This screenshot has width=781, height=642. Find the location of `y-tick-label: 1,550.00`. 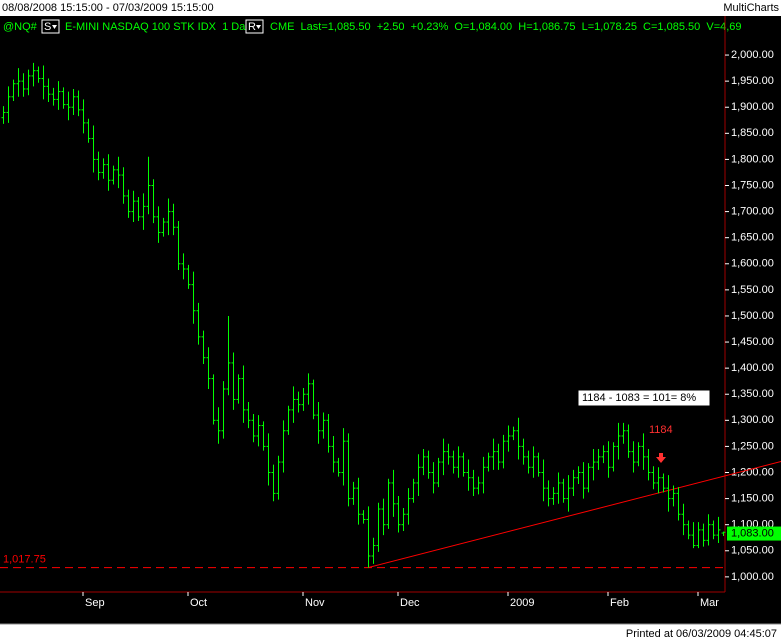

y-tick-label: 1,550.00 is located at coordinates (752, 290).